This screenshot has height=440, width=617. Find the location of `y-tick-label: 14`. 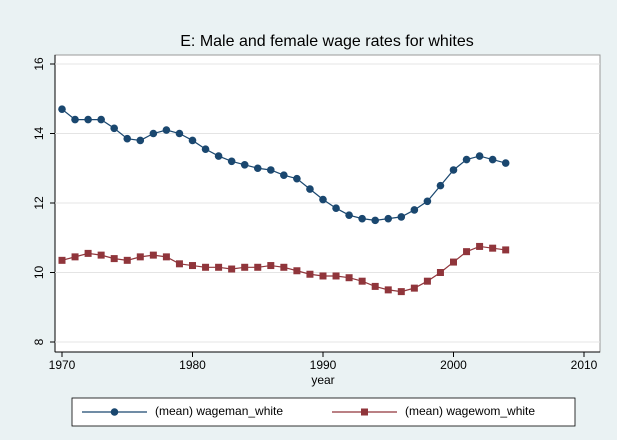

y-tick-label: 14 is located at coordinates (39, 134).